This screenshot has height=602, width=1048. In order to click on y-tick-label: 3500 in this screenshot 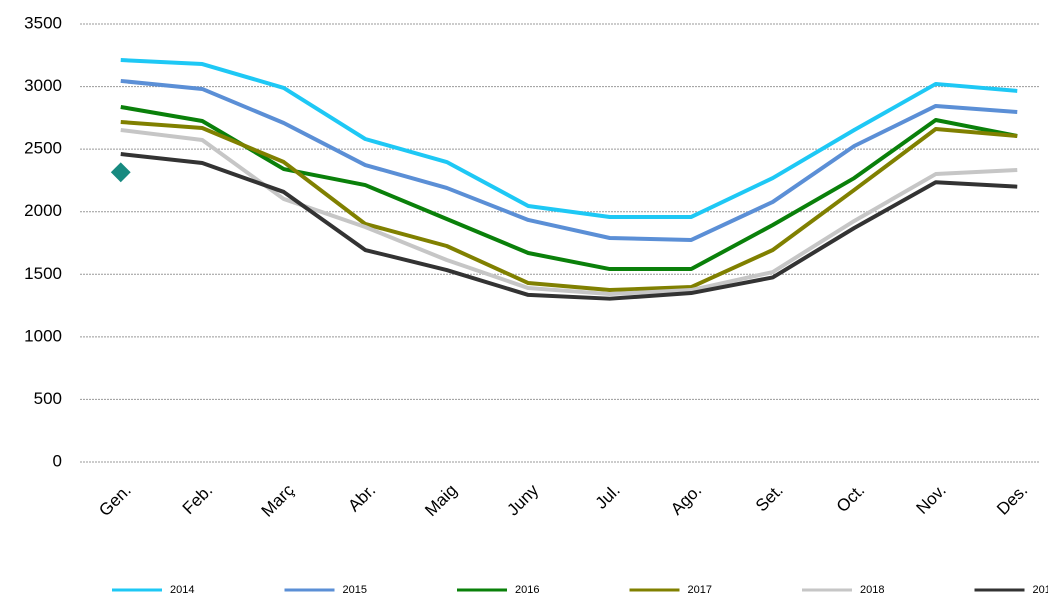, I will do `click(43, 22)`.